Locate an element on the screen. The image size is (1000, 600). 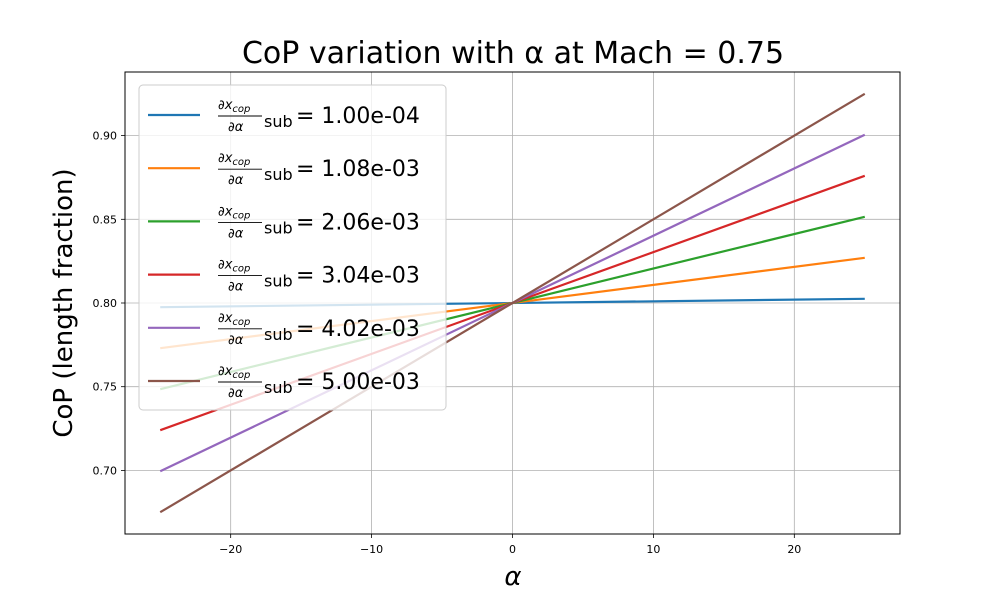
x-tick-label: −20 is located at coordinates (230, 549).